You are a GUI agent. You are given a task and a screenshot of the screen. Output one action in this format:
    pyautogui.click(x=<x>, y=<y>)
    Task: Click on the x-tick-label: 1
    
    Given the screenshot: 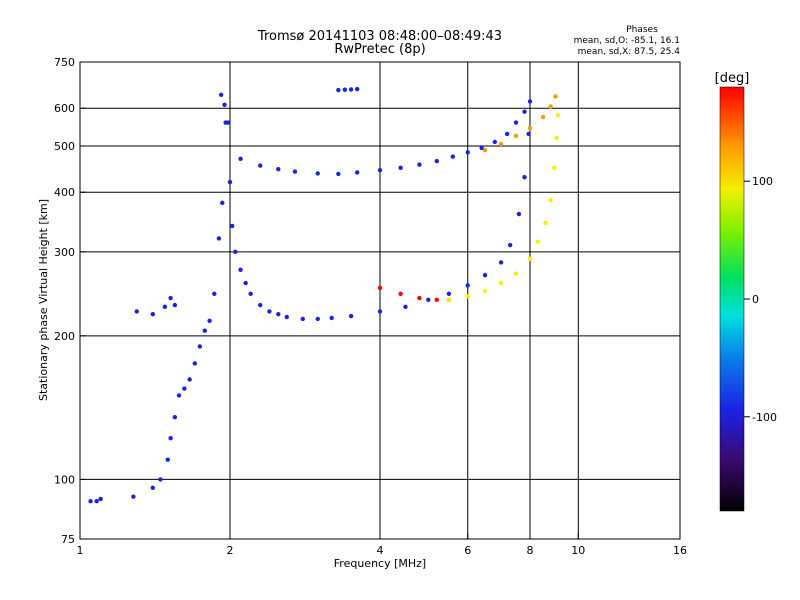 What is the action you would take?
    pyautogui.click(x=80, y=550)
    